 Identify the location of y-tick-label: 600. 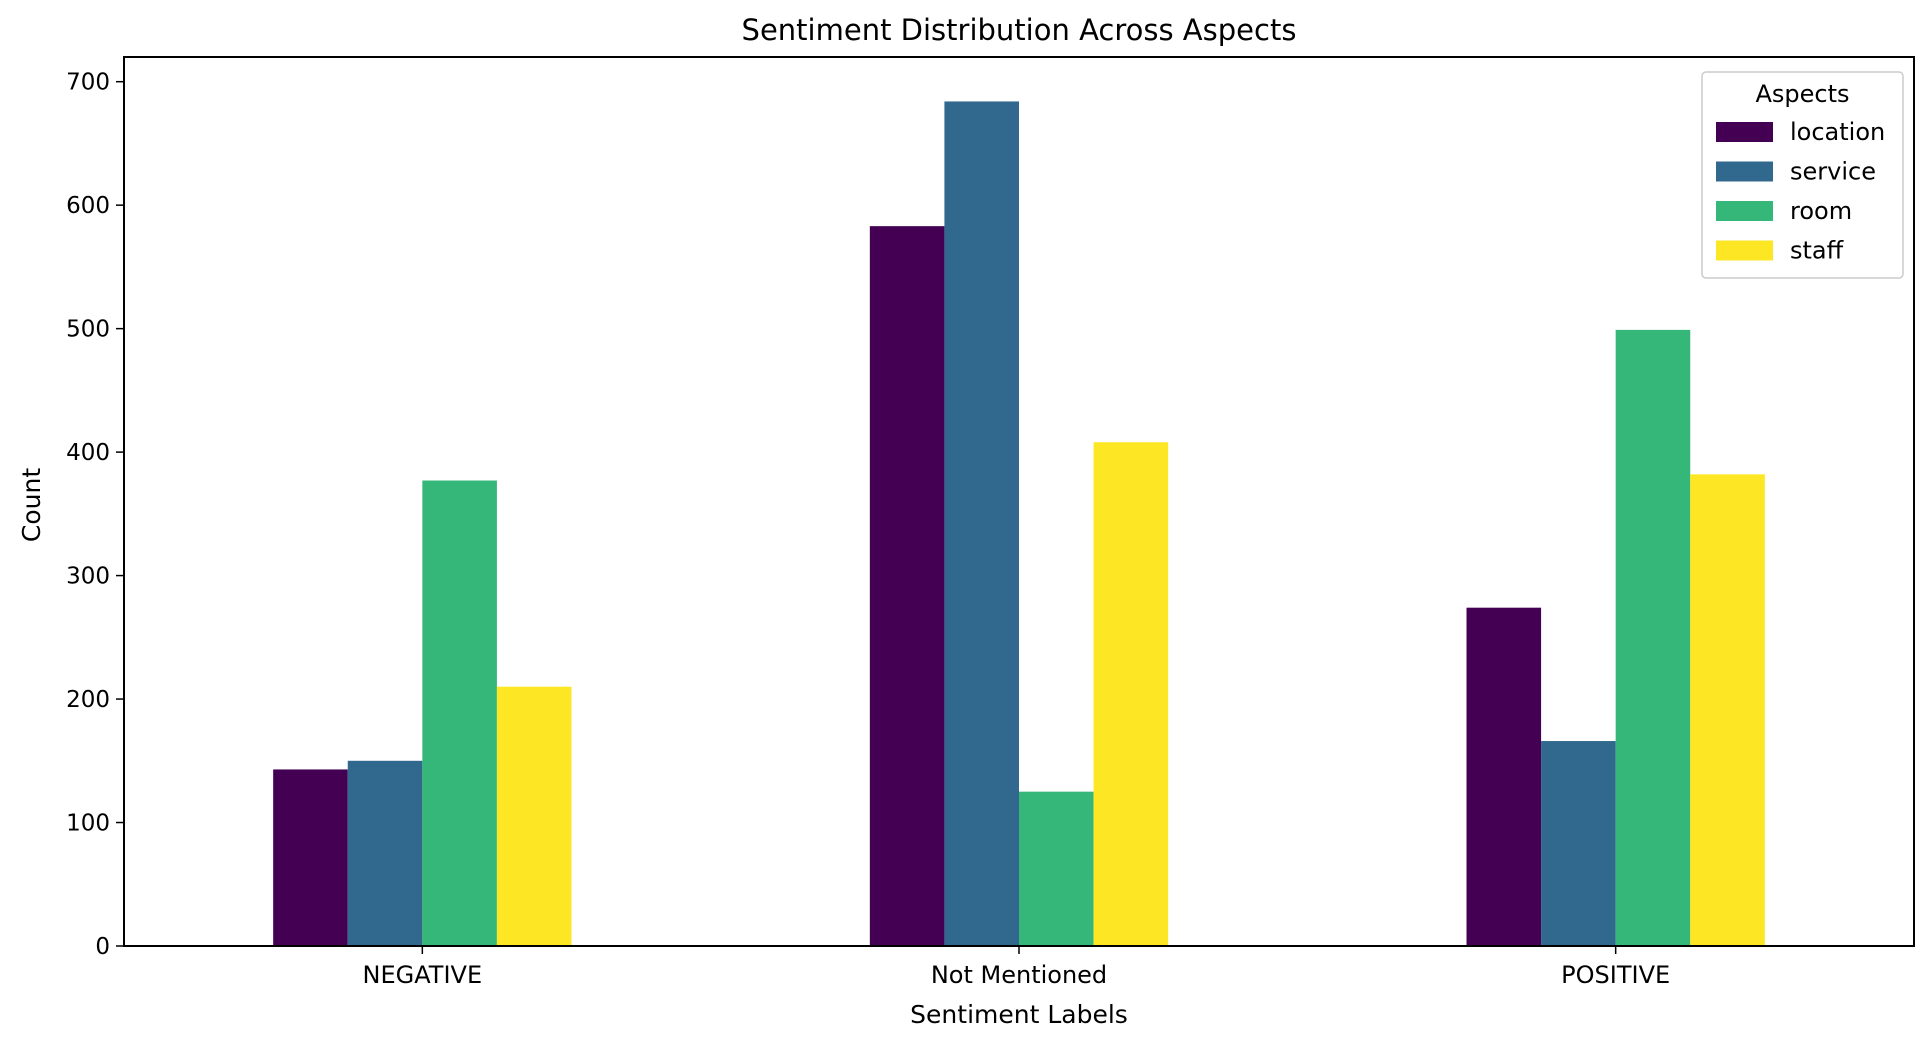
(88, 206).